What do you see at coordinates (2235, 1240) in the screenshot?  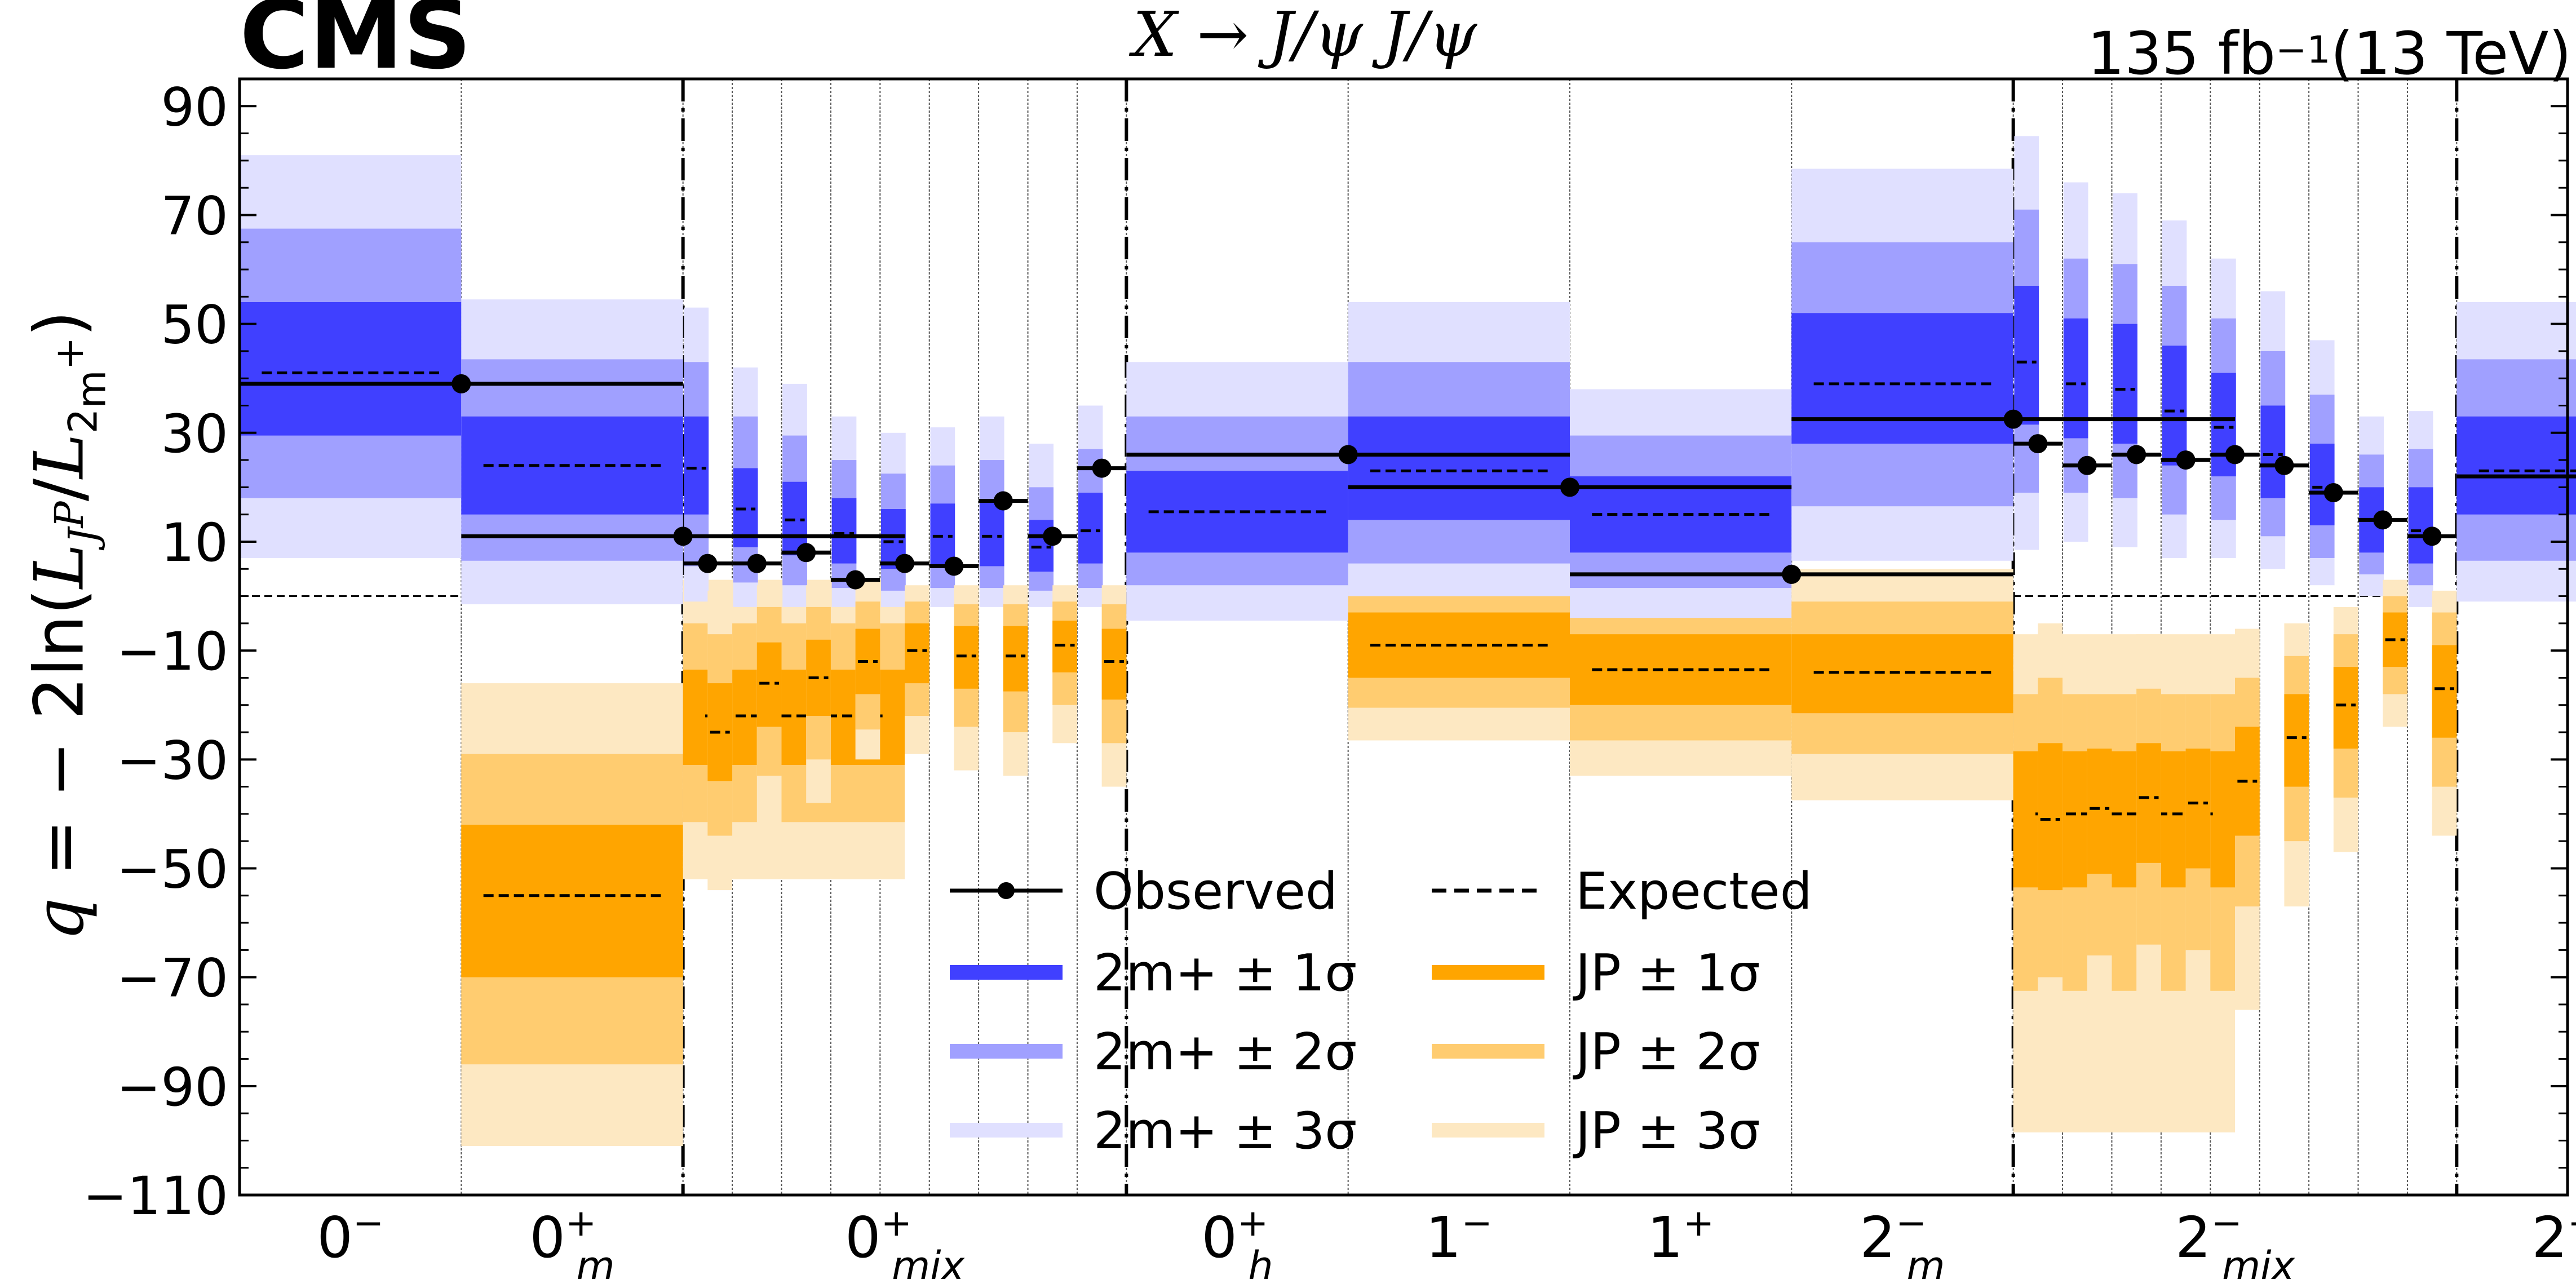 I see `x-group-label: 2− mix` at bounding box center [2235, 1240].